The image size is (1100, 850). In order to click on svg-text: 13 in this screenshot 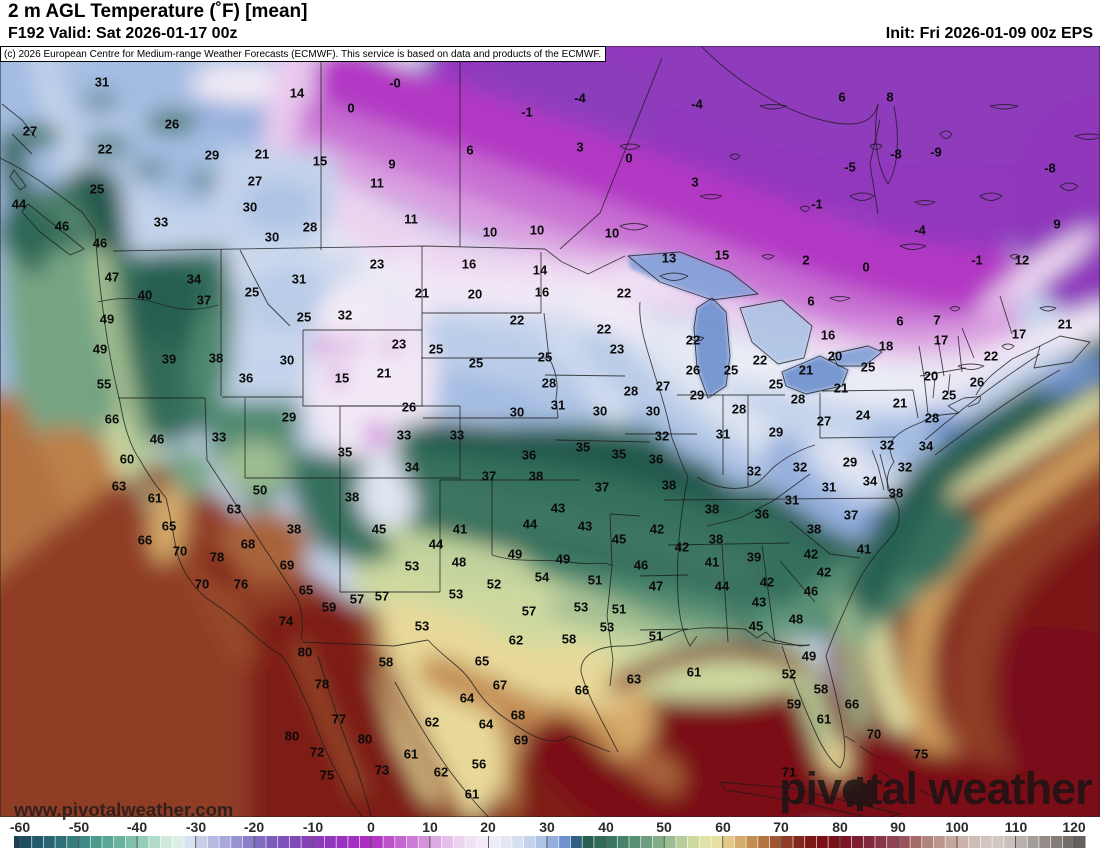, I will do `click(669, 258)`.